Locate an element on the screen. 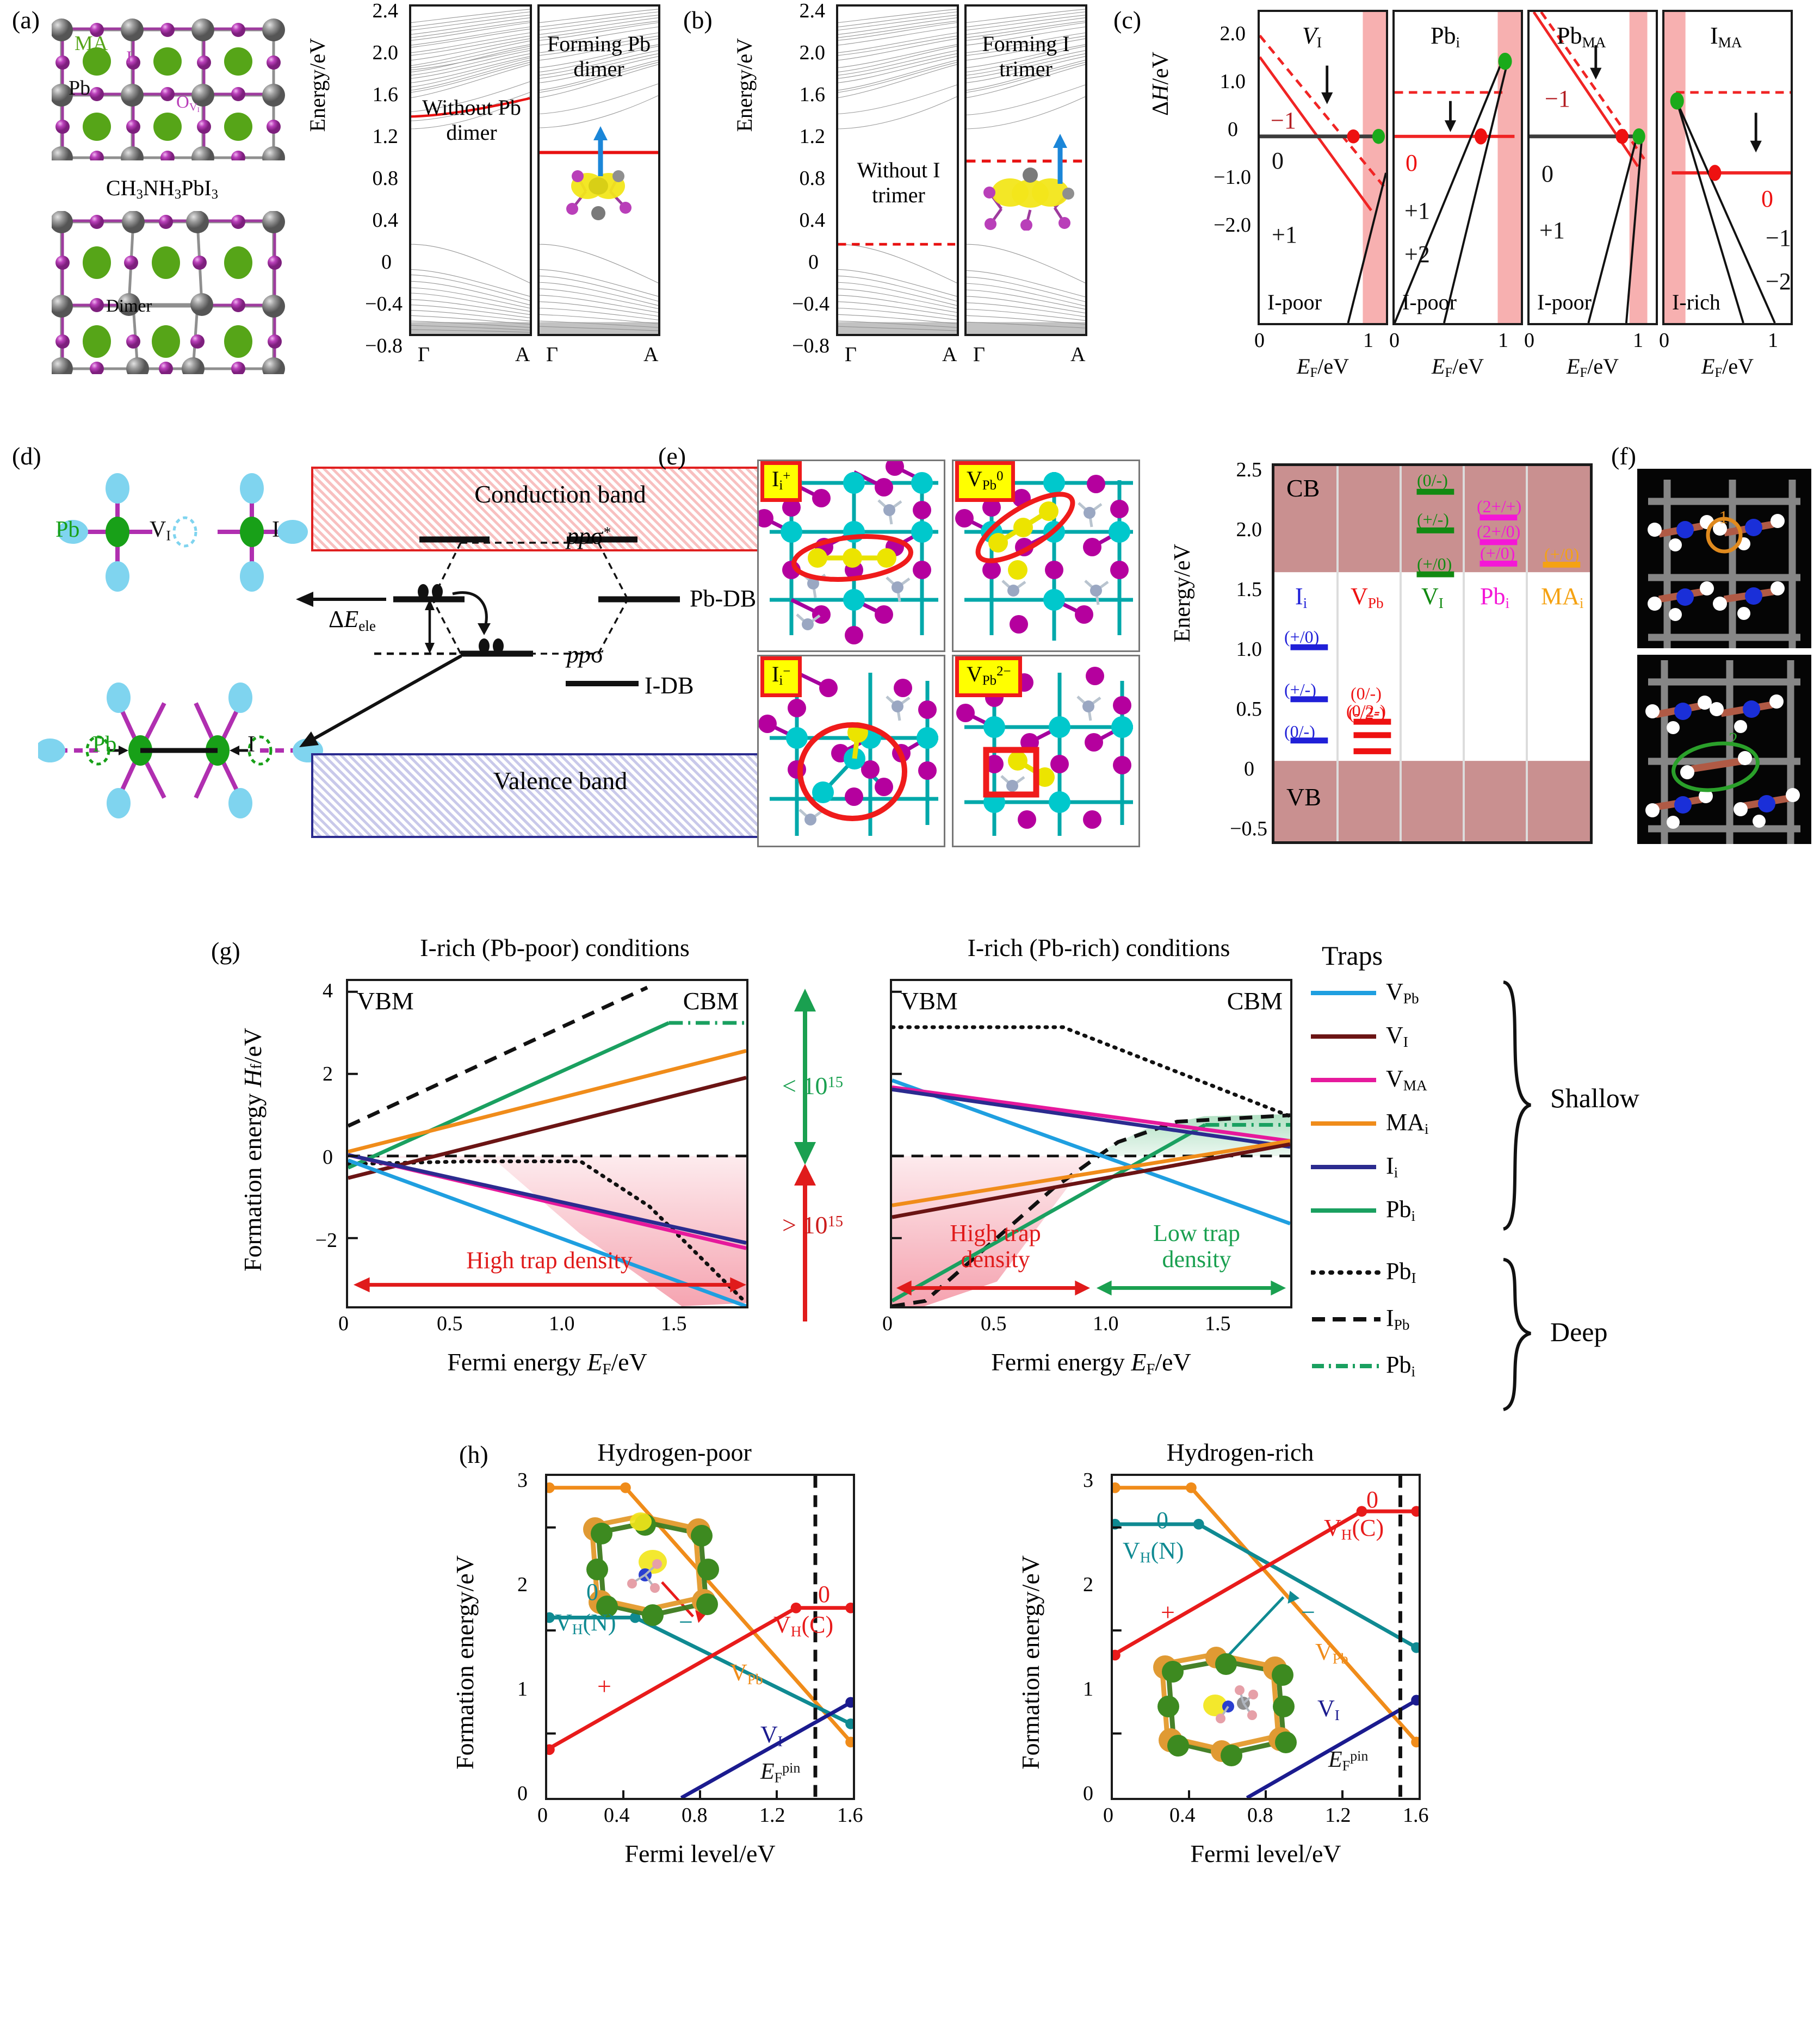 This screenshot has width=1820, height=2023. panel-c-charge-vi-p1: +1 is located at coordinates (1284, 234).